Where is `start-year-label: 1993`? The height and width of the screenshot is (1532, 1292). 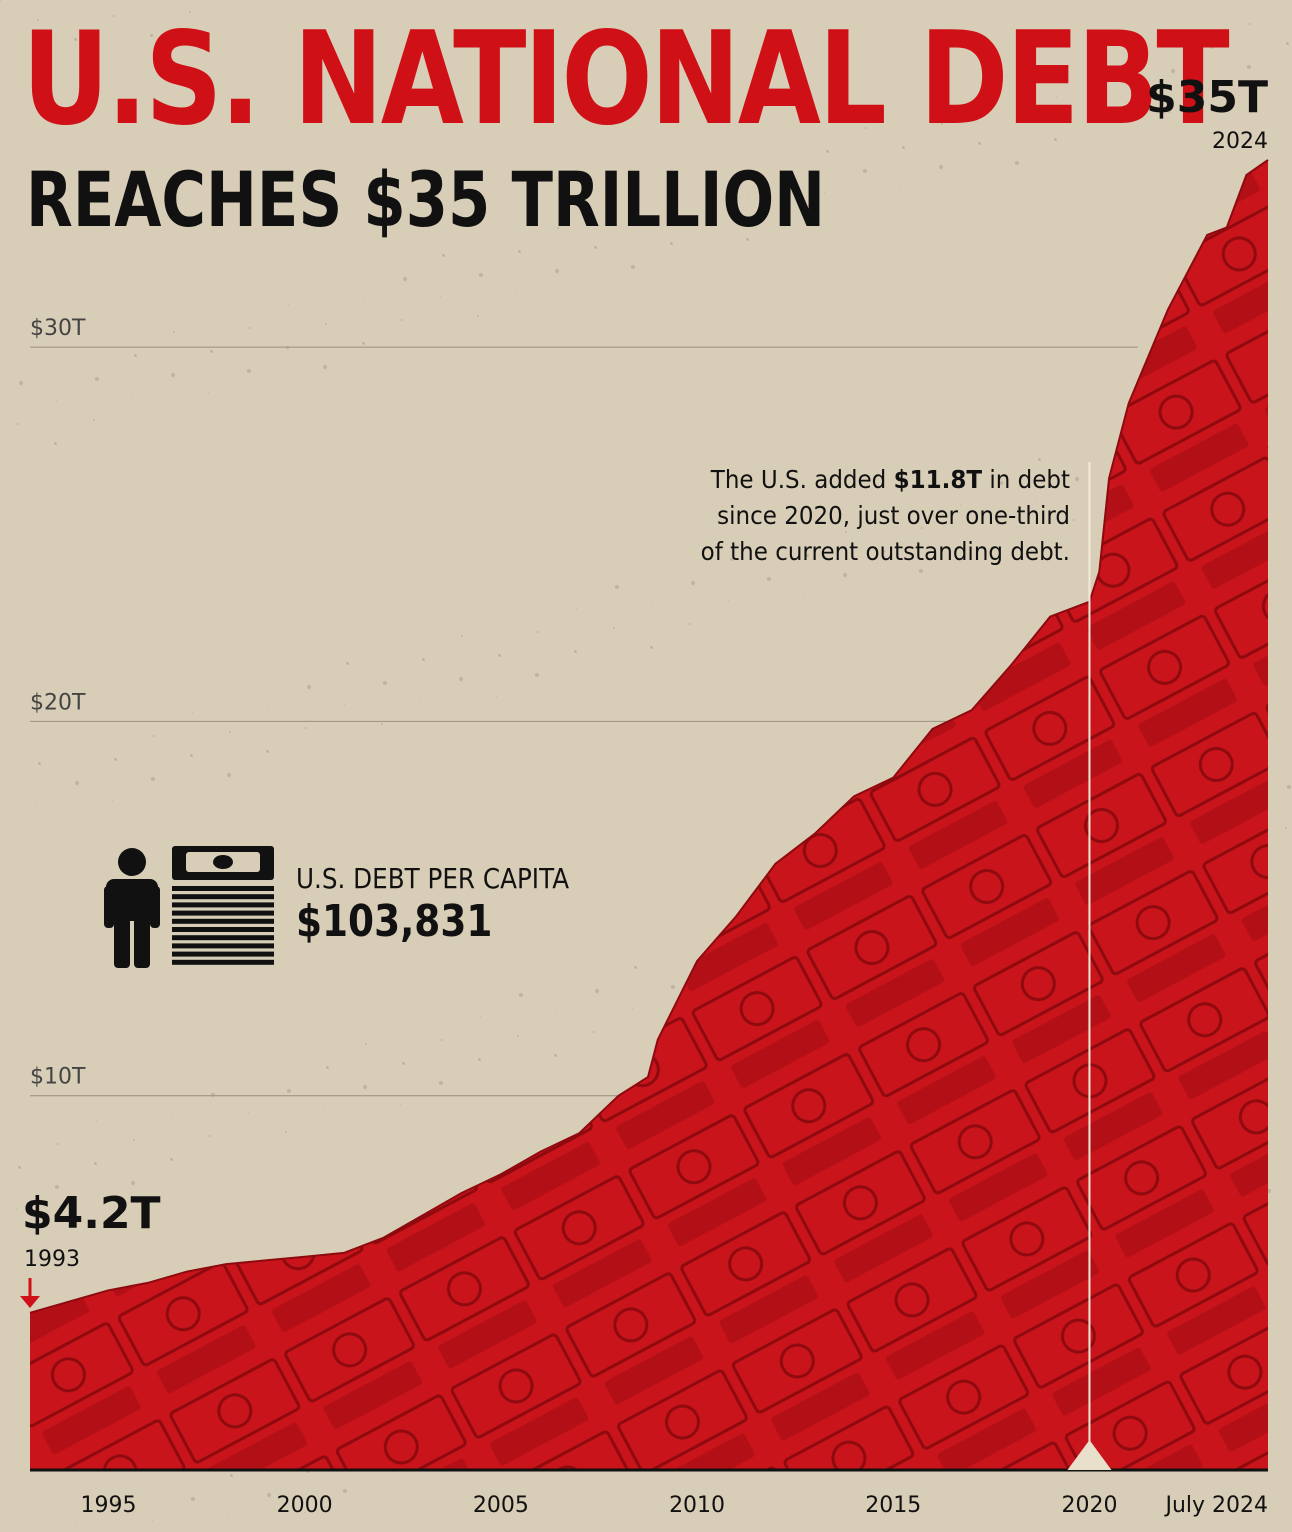
start-year-label: 1993 is located at coordinates (52, 1259).